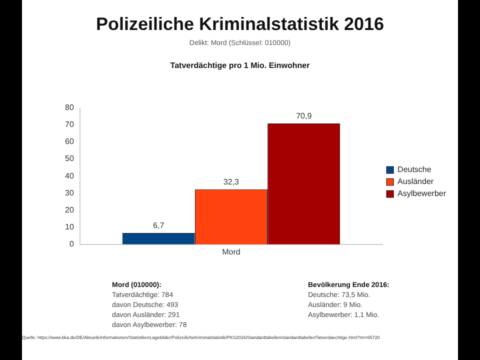 Image resolution: width=480 pixels, height=360 pixels. I want to click on data-label: 70,9, so click(304, 116).